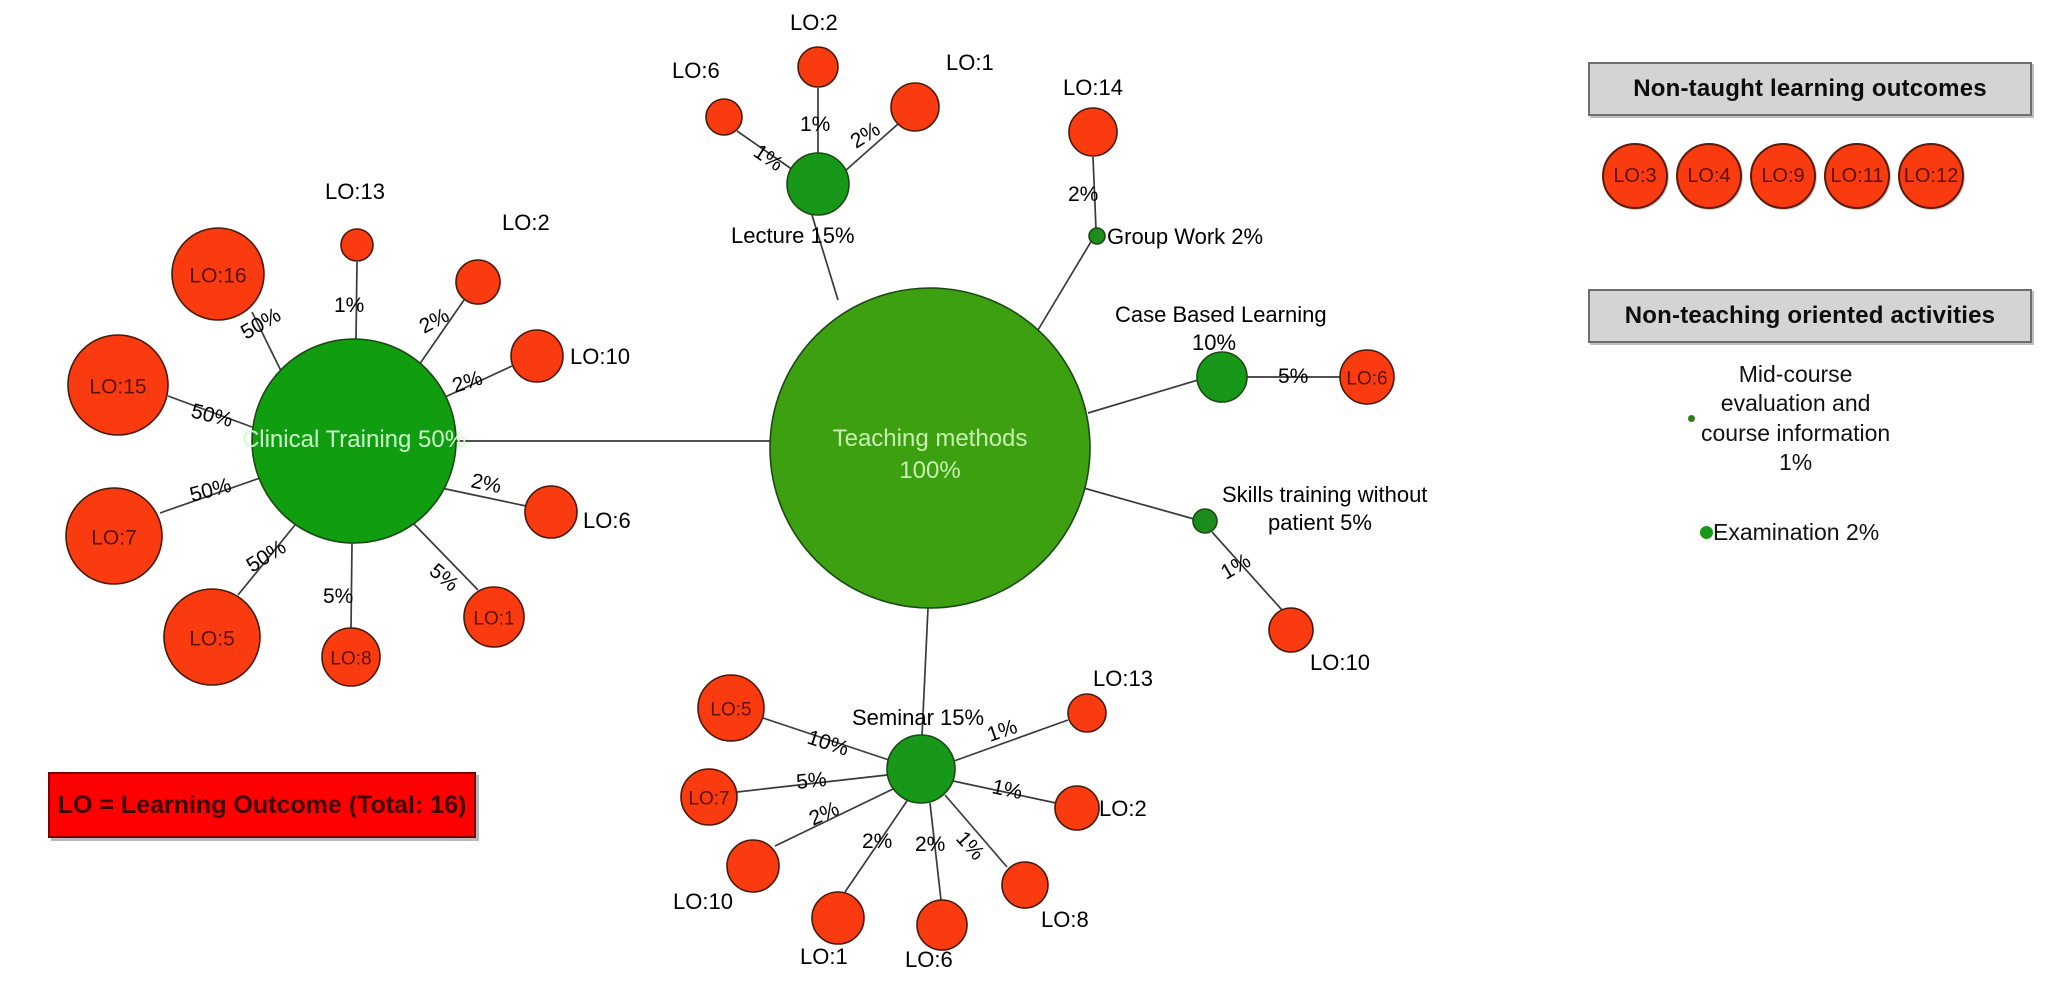  Describe the element at coordinates (1291, 630) in the screenshot. I see `lo-node-skills-lo10` at that location.